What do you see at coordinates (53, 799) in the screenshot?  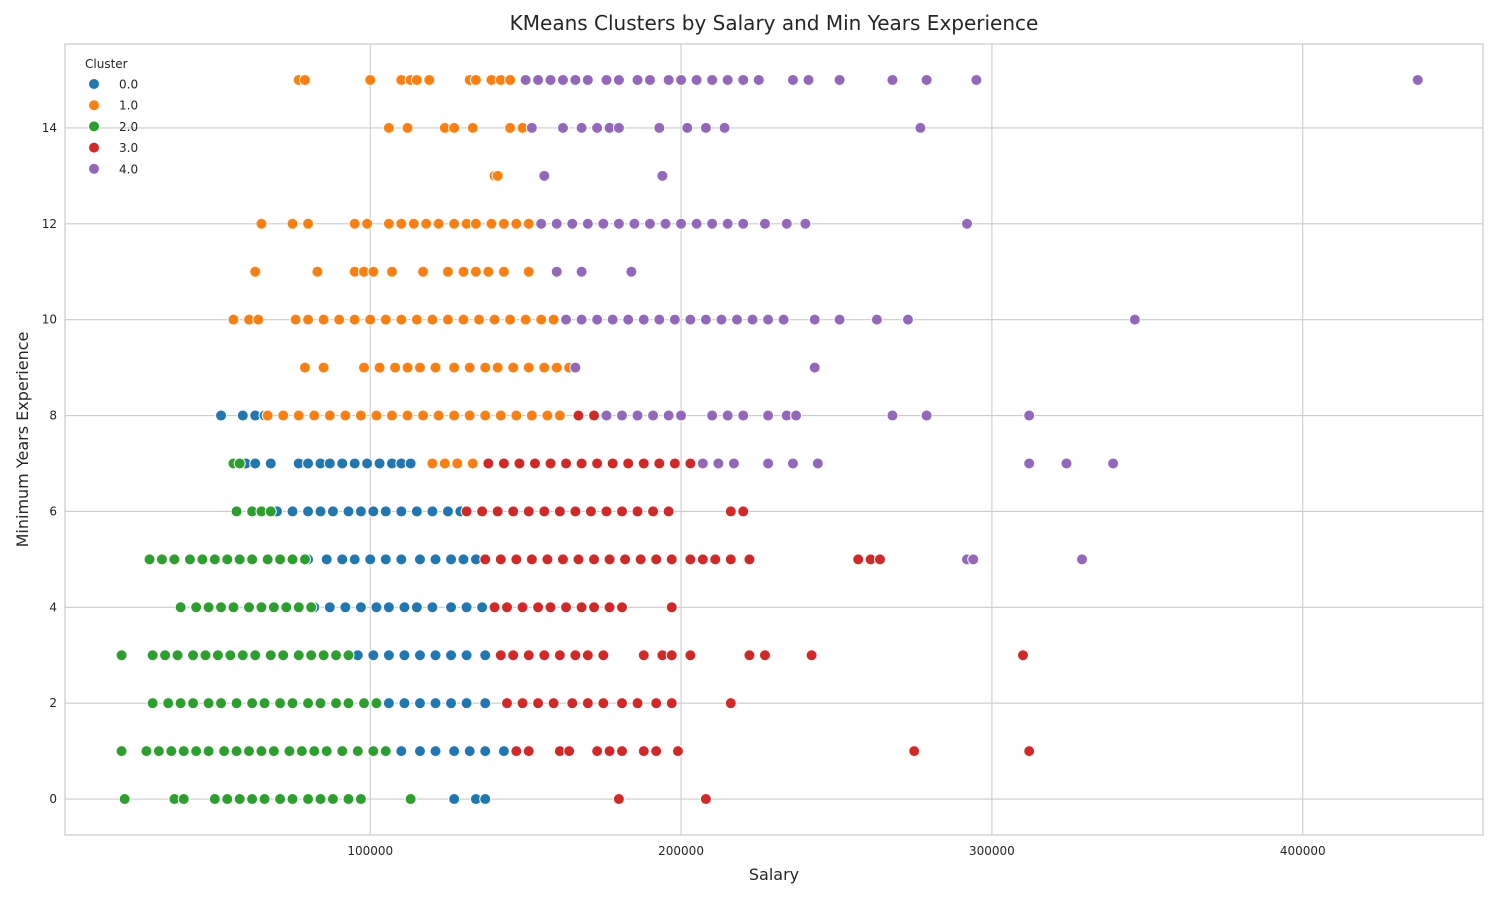 I see `y-tick-label: 0` at bounding box center [53, 799].